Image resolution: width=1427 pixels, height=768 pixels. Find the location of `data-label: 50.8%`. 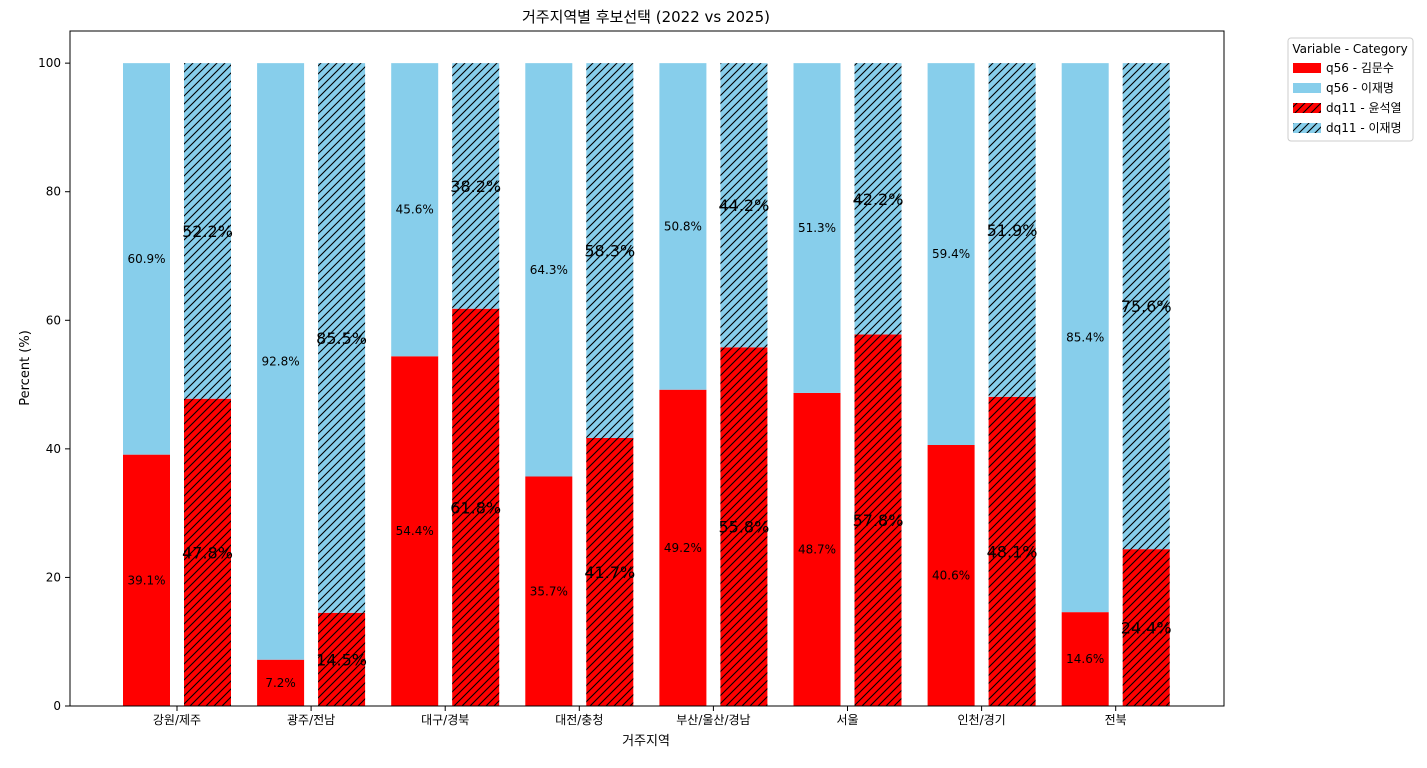

data-label: 50.8% is located at coordinates (683, 226).